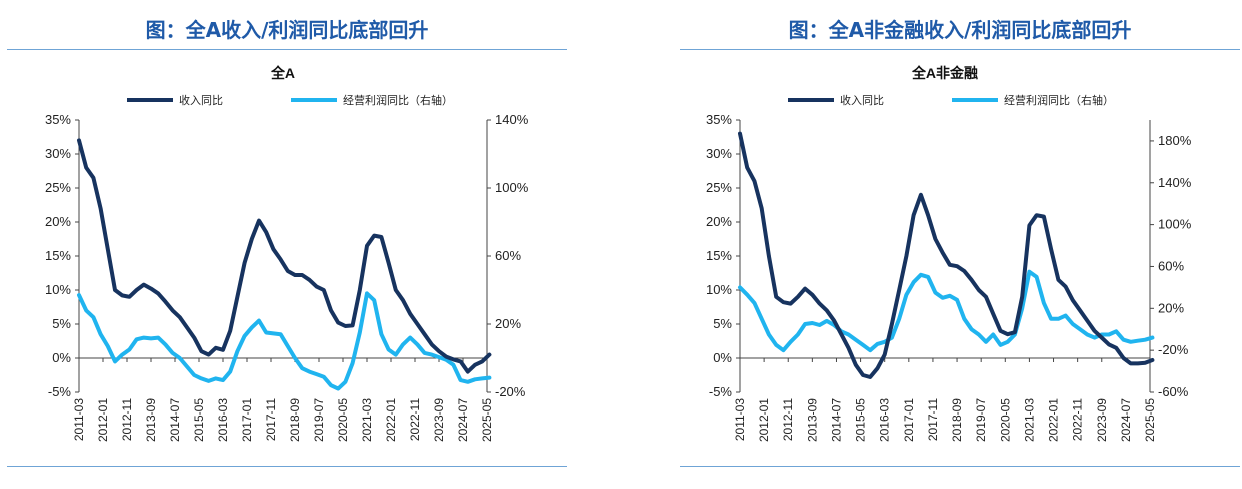 The width and height of the screenshot is (1242, 489). What do you see at coordinates (960, 30) in the screenshot?
I see `figure-title: 图：全A非金融收入/利润同比底部回升` at bounding box center [960, 30].